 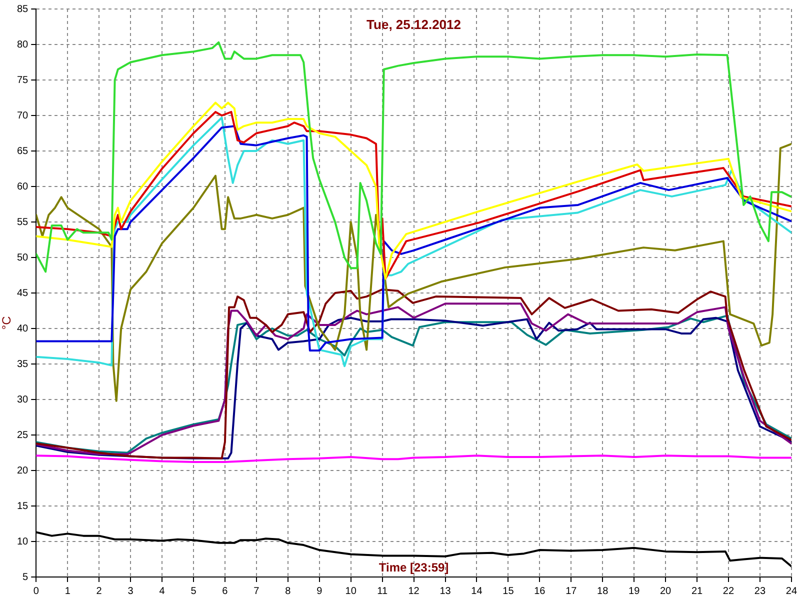 What do you see at coordinates (23, 364) in the screenshot?
I see `y-tick-label: 35` at bounding box center [23, 364].